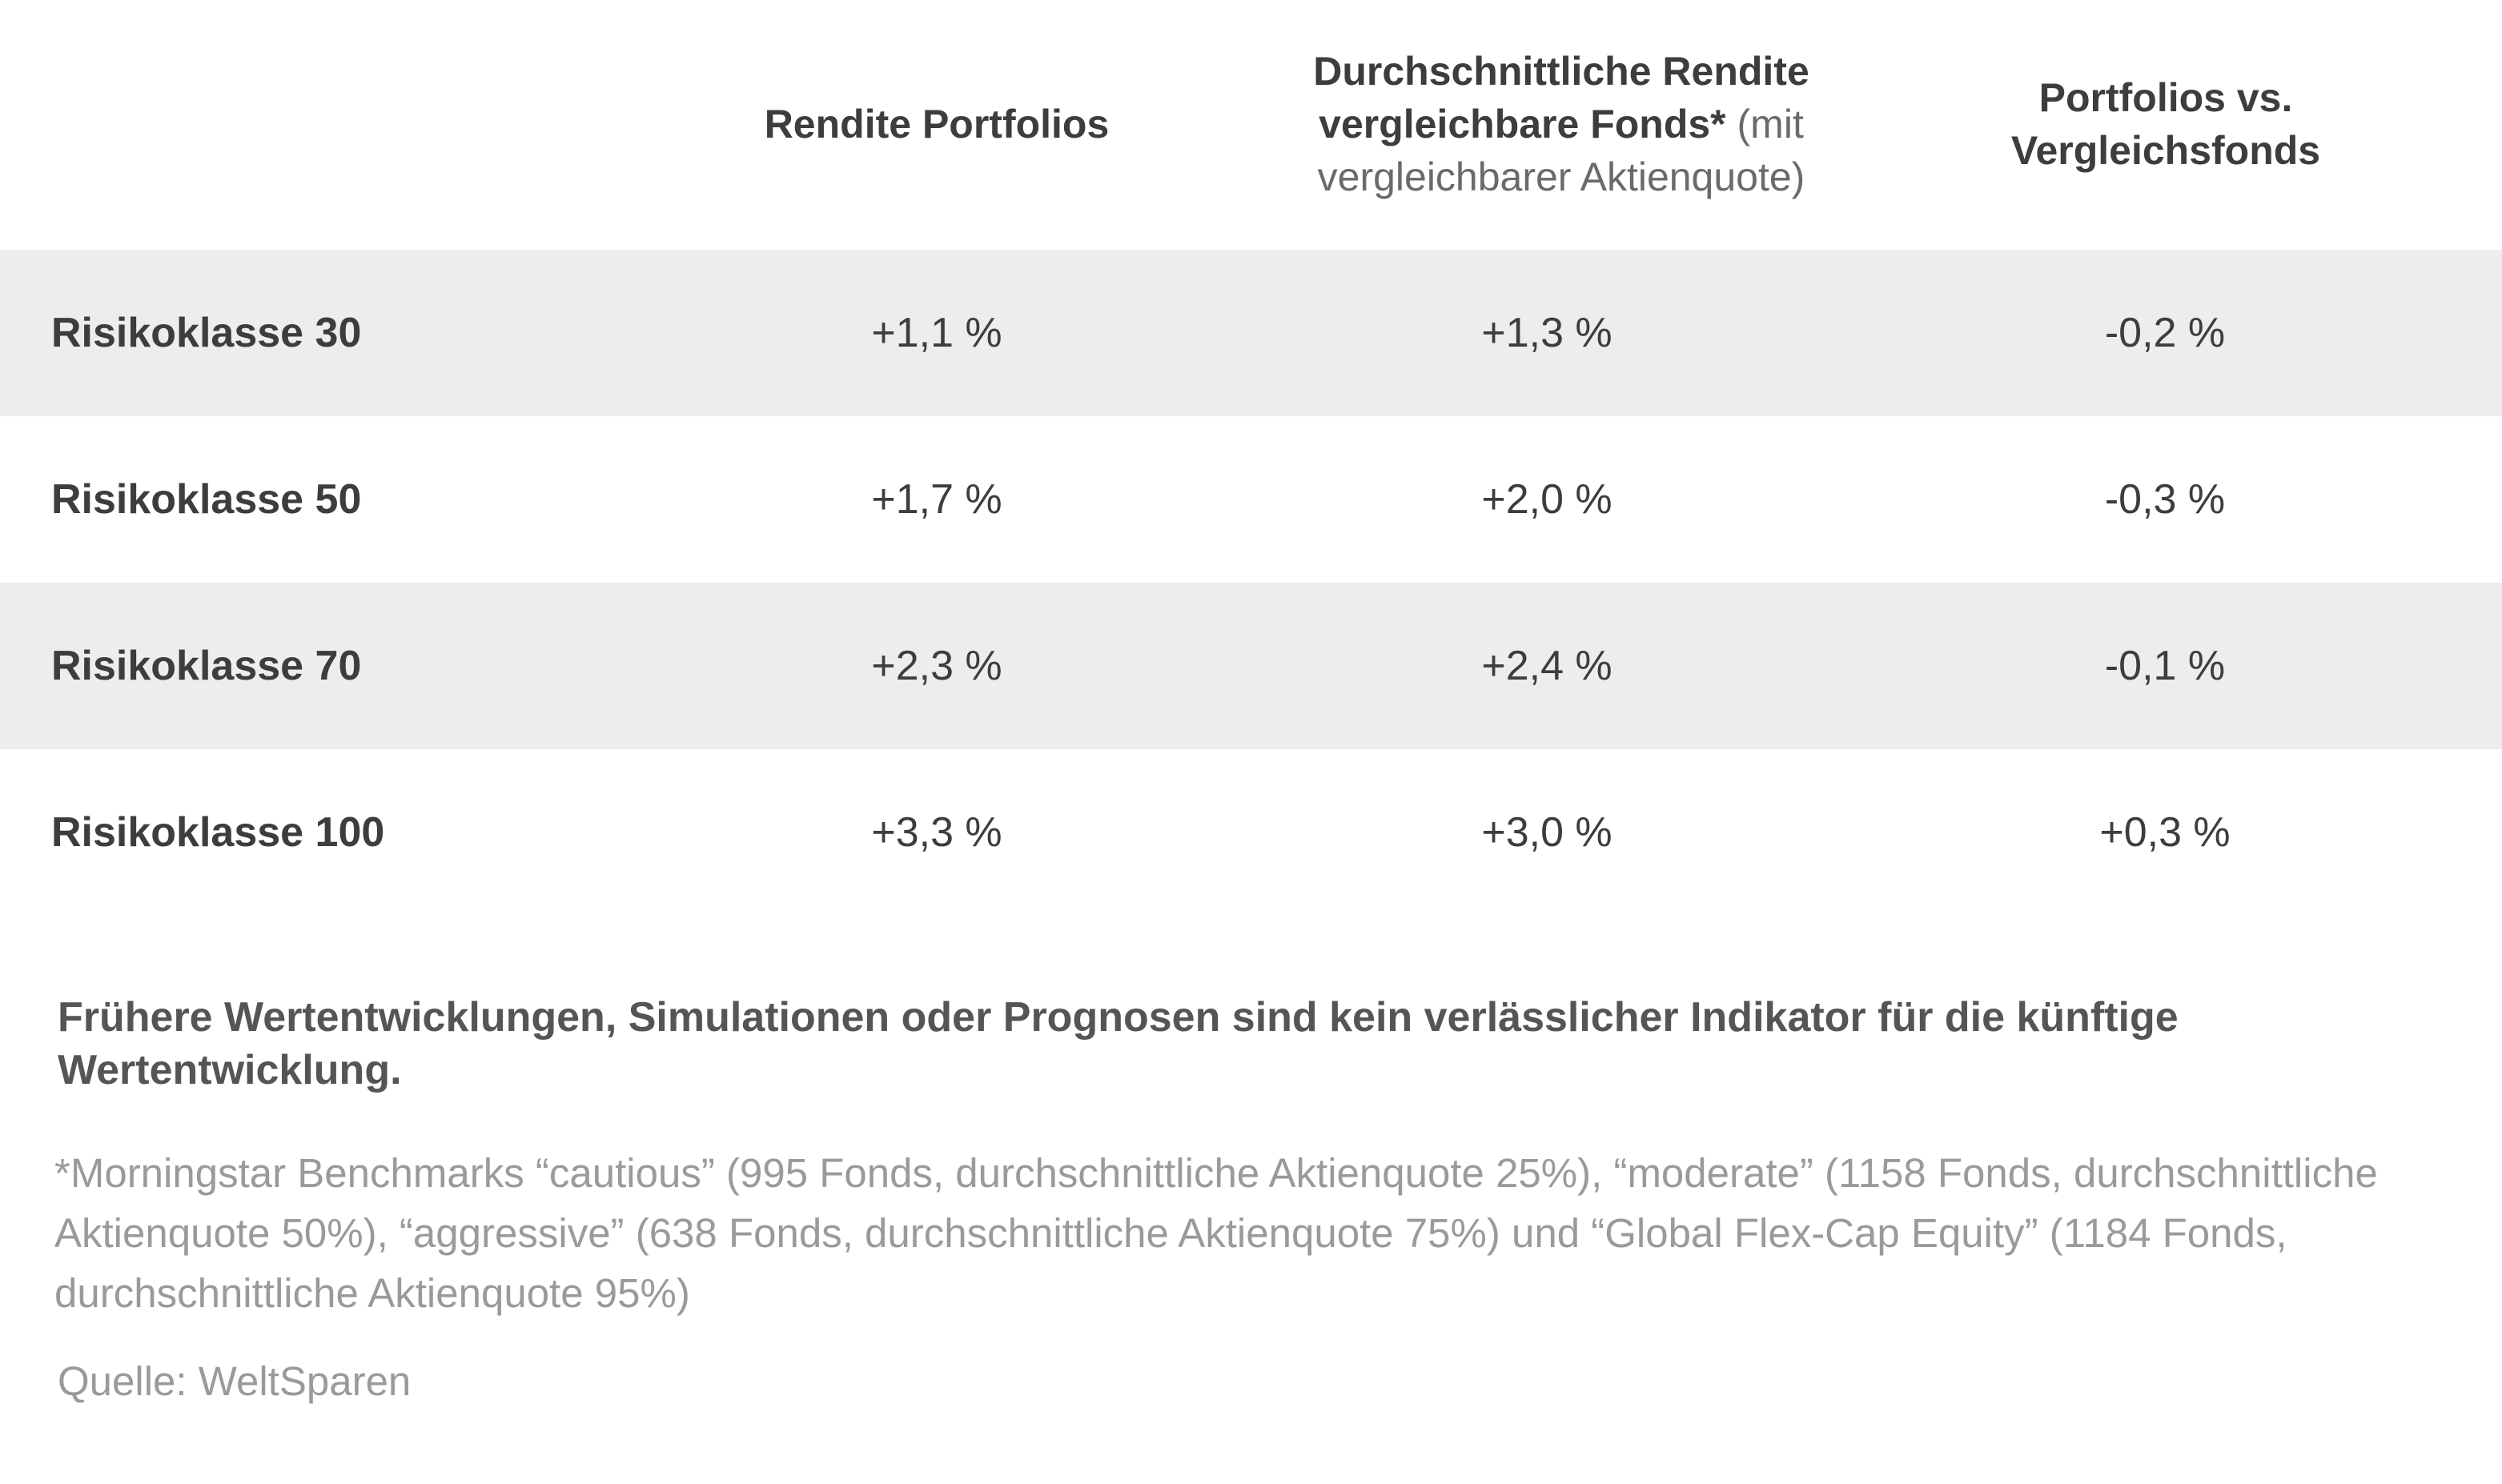 The height and width of the screenshot is (1484, 2502). What do you see at coordinates (937, 832) in the screenshot?
I see `cell-rendite-portfolios: +3,3 %` at bounding box center [937, 832].